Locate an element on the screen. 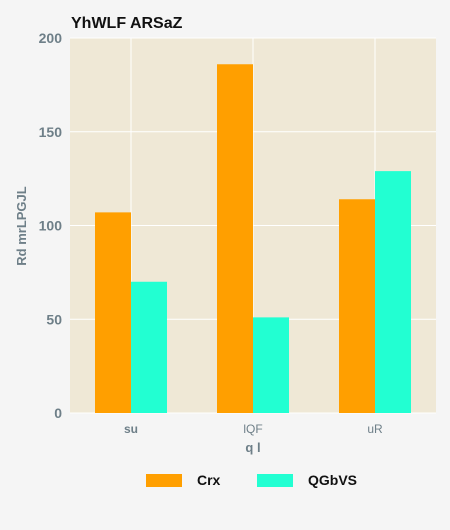 Image resolution: width=450 pixels, height=530 pixels. x-tick-label: uR is located at coordinates (375, 429).